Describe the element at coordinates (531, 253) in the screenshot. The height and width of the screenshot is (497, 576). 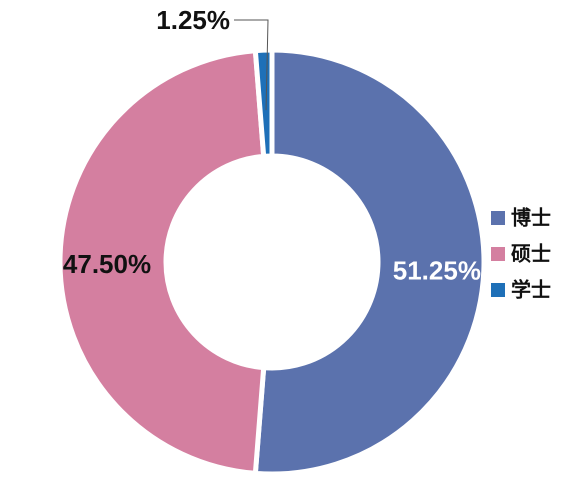
I see `legend-label: 硕士` at that location.